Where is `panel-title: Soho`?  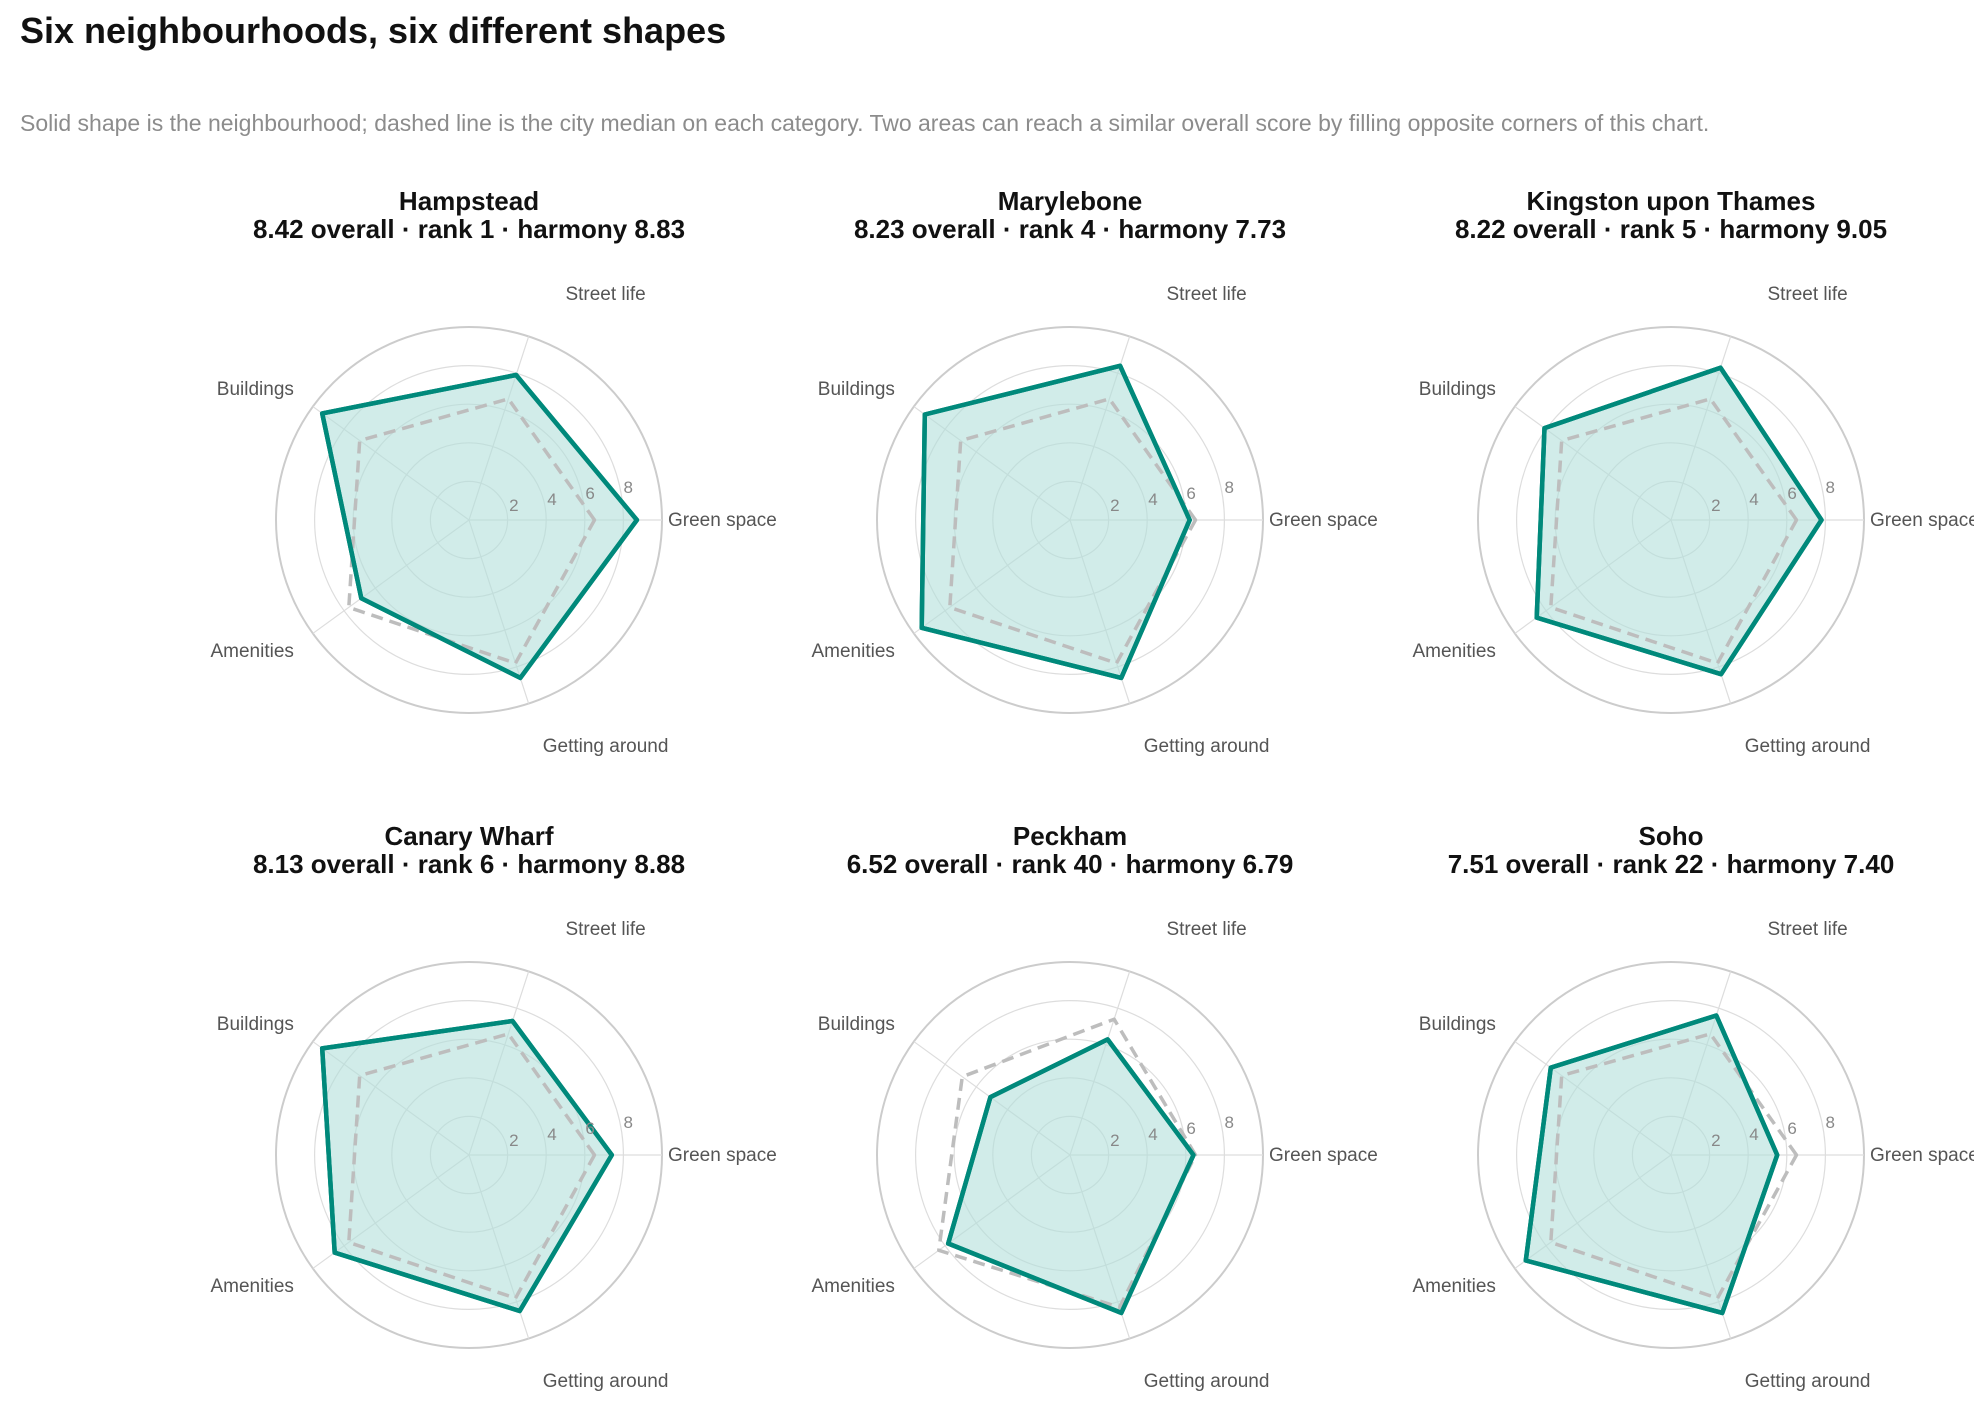 panel-title: Soho is located at coordinates (1671, 836).